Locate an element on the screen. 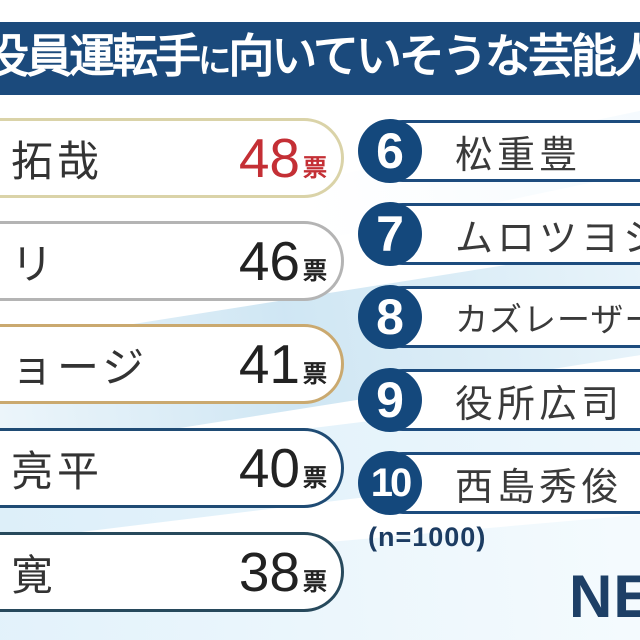 This screenshot has height=640, width=640. vote-count: 40 is located at coordinates (269, 467).